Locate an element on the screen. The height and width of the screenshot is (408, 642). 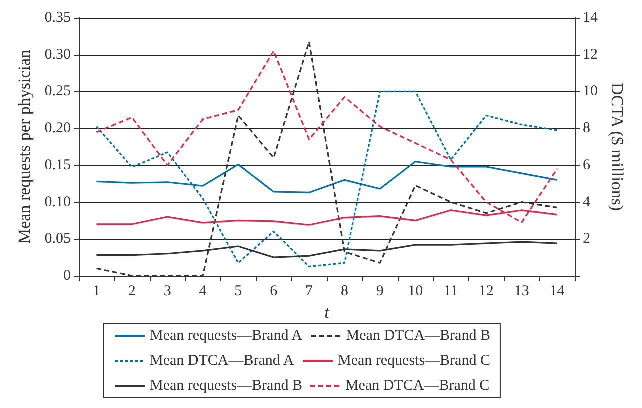
y-tick-label: 0.20 is located at coordinates (57, 128).